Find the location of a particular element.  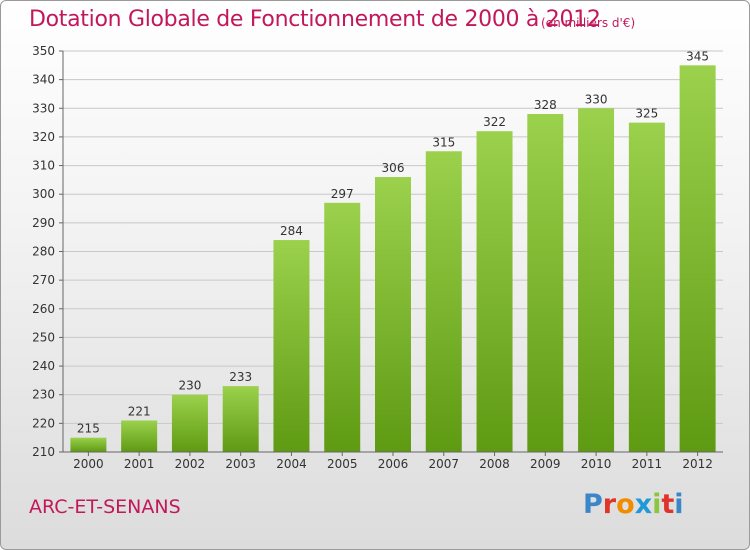

x-tick-label: 2002 is located at coordinates (190, 464).